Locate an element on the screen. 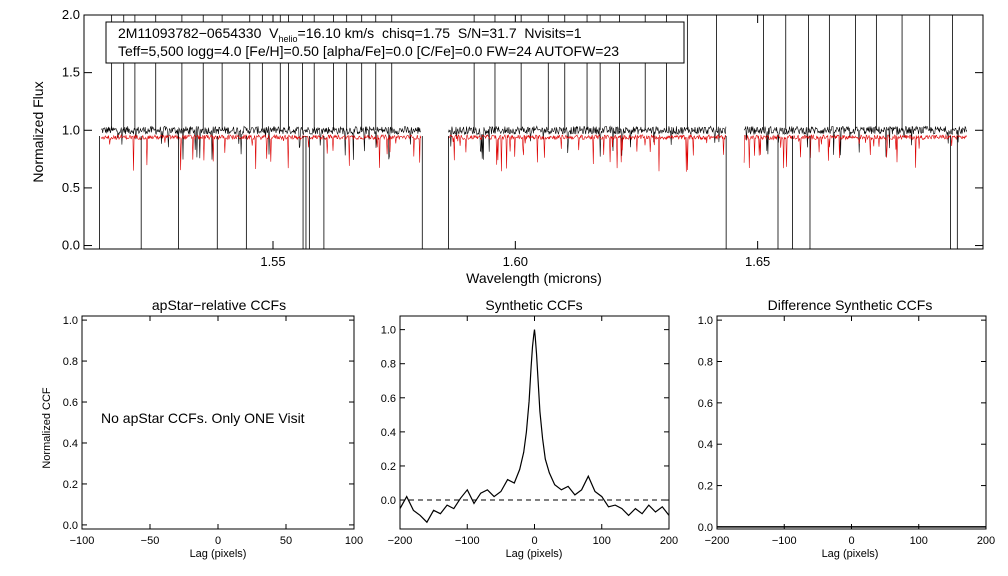 The width and height of the screenshot is (1008, 576). synthetic-ccf-xtick-label: 200 is located at coordinates (669, 541).